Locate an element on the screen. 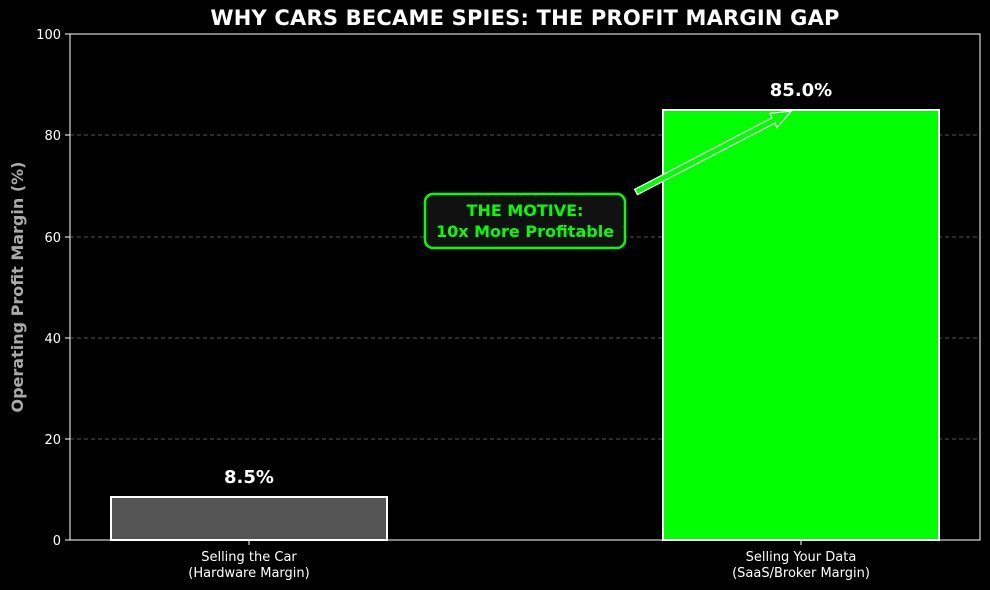 Image resolution: width=990 pixels, height=590 pixels. annotation-arrow-icon is located at coordinates (713, 153).